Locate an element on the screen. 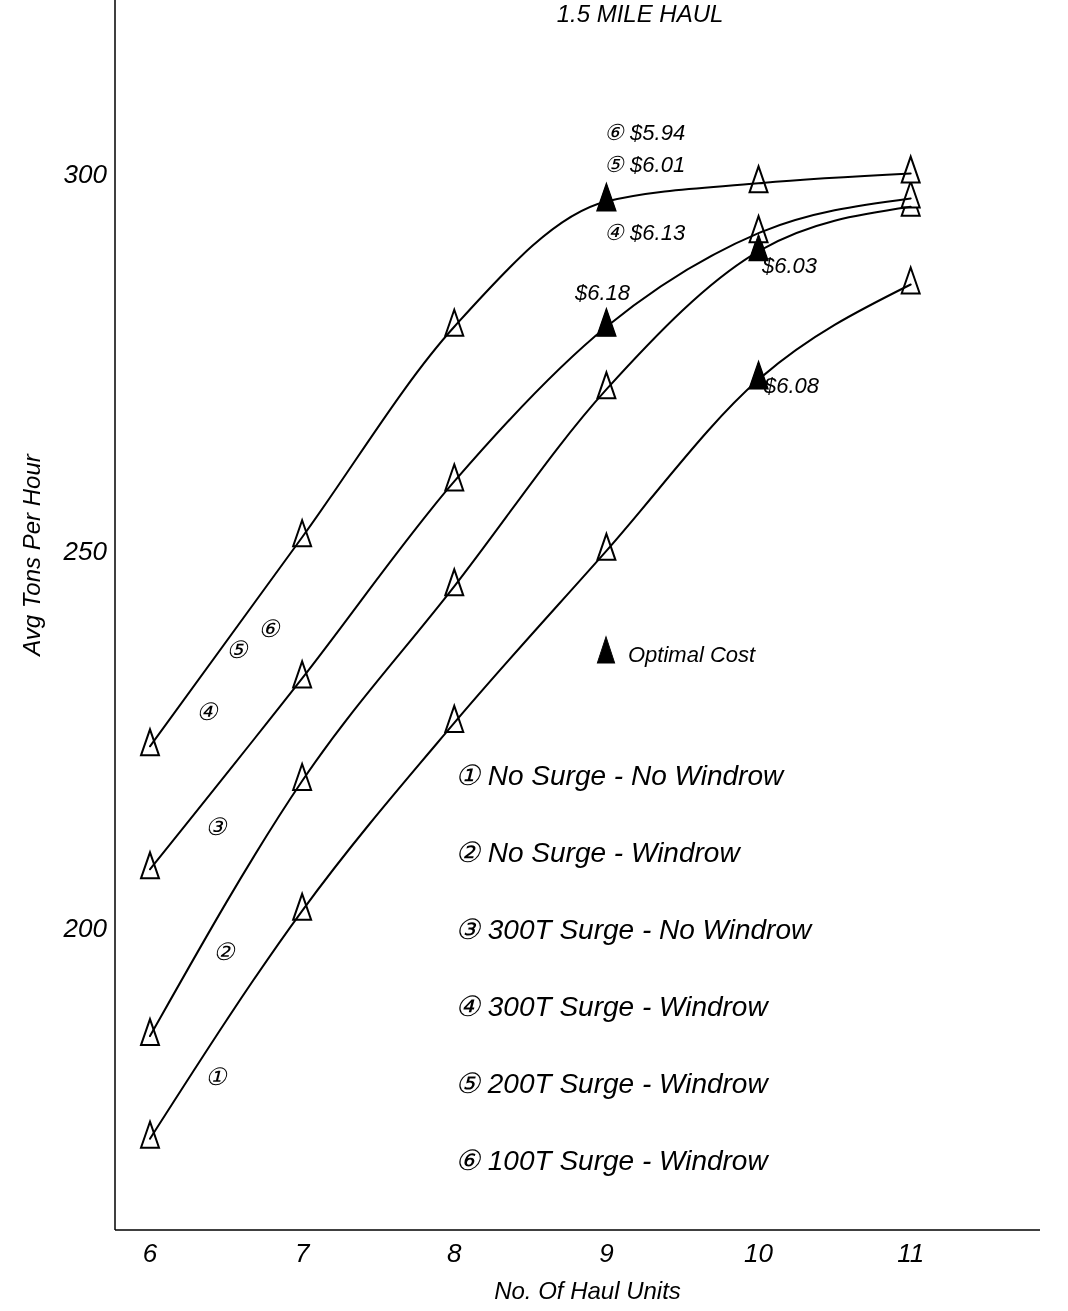 This screenshot has height=1311, width=1068. x-tick-label: 8 is located at coordinates (455, 1253).